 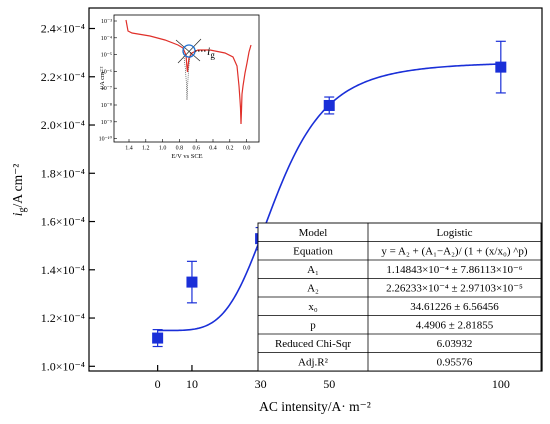 What do you see at coordinates (106, 106) in the screenshot?
I see `inset-y-tick-label: 10⁻⁸` at bounding box center [106, 106].